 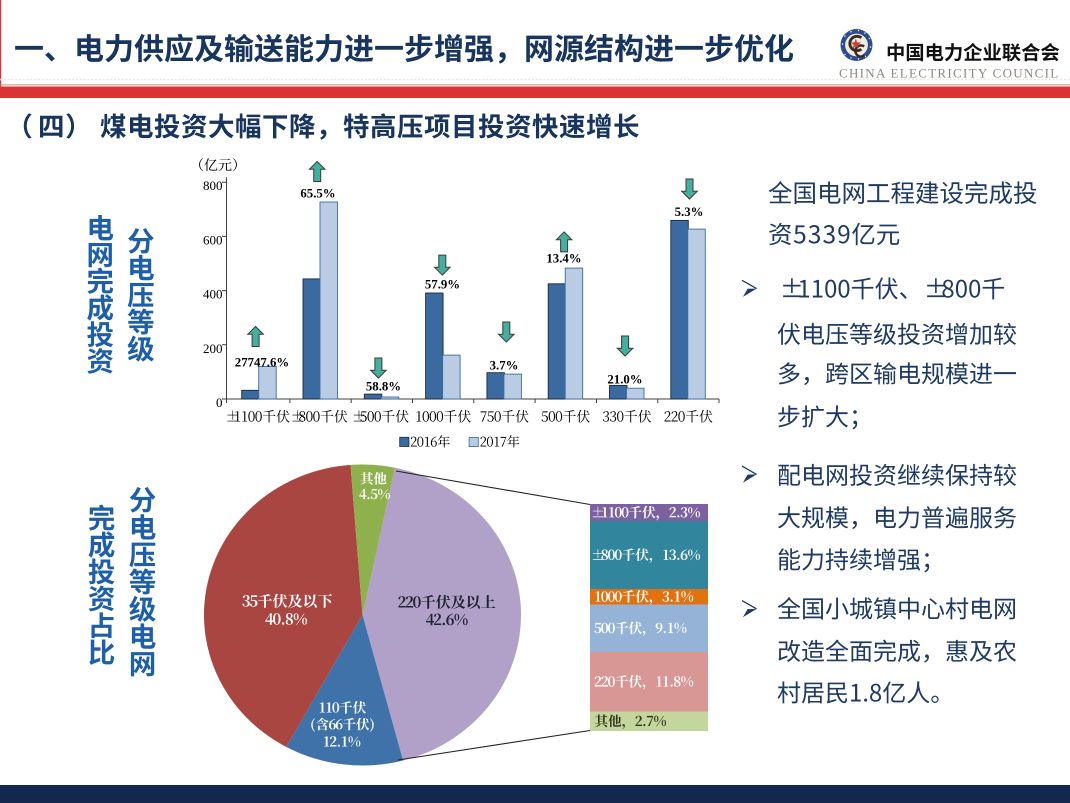 I want to click on svg-text: 27747.6%, so click(x=262, y=363).